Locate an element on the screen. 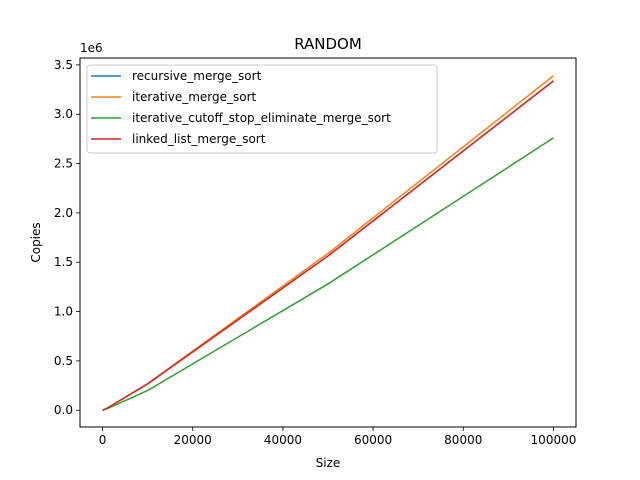 Image resolution: width=640 pixels, height=480 pixels. legend-label-1: recursive_merge_sort is located at coordinates (197, 76).